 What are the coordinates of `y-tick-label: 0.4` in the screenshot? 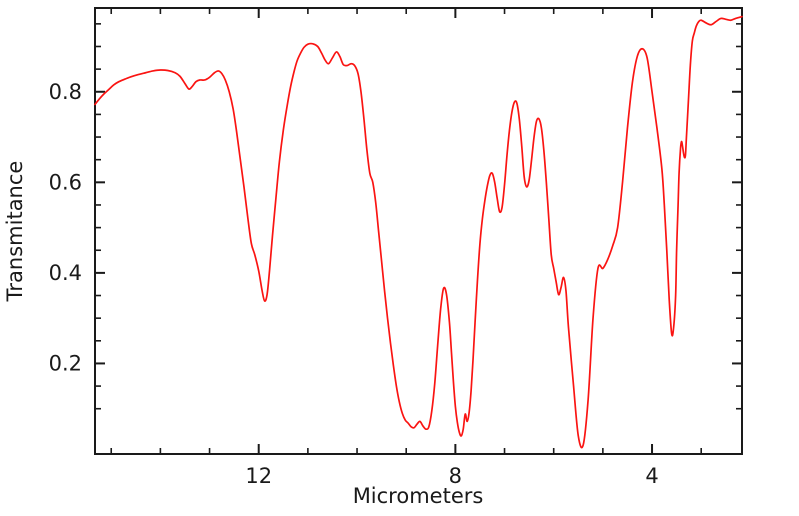 It's located at (65, 273).